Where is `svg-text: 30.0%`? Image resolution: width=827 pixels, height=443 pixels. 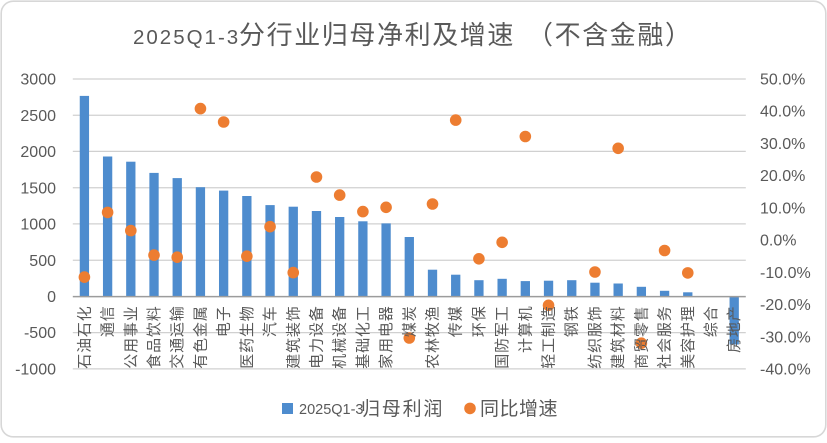
svg-text: 30.0% is located at coordinates (782, 144).